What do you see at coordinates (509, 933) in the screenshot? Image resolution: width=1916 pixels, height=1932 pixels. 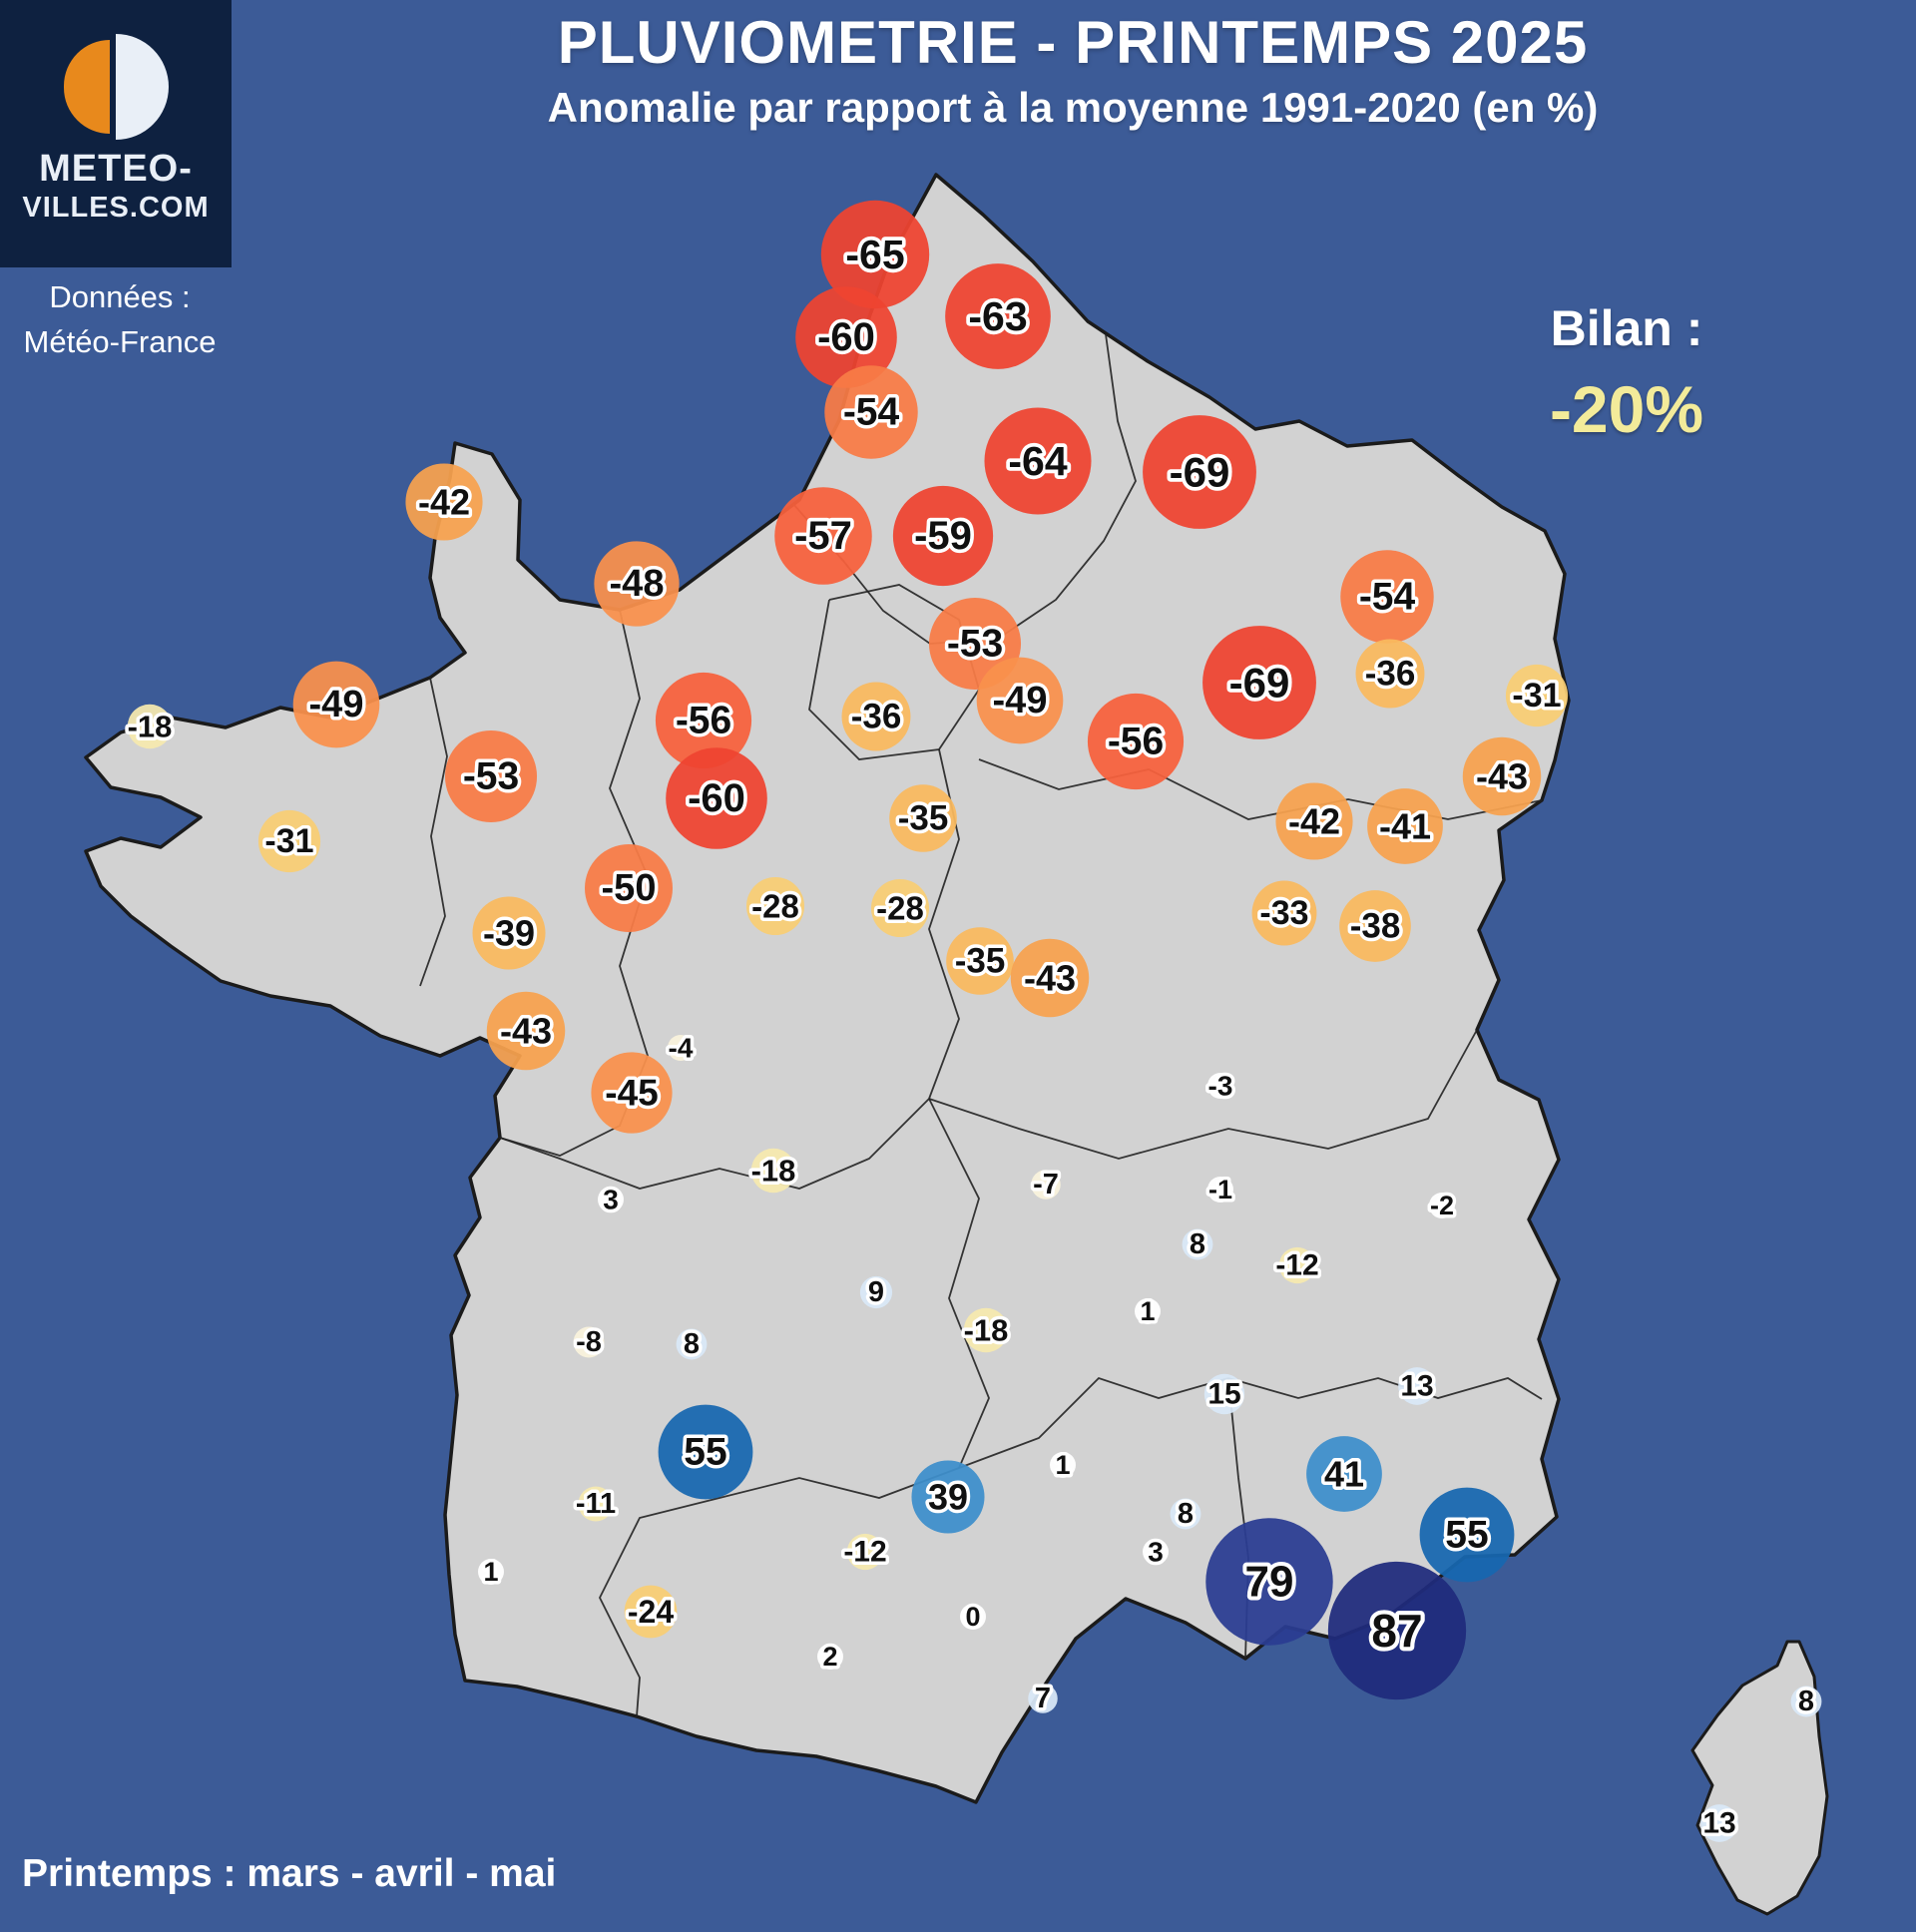 I see `bubble-label: -39` at bounding box center [509, 933].